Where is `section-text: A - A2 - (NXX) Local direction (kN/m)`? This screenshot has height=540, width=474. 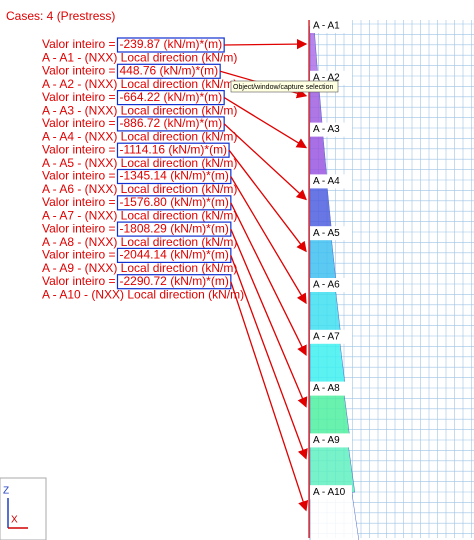
section-text: A - A2 - (NXX) Local direction (kN/m) is located at coordinates (139, 84).